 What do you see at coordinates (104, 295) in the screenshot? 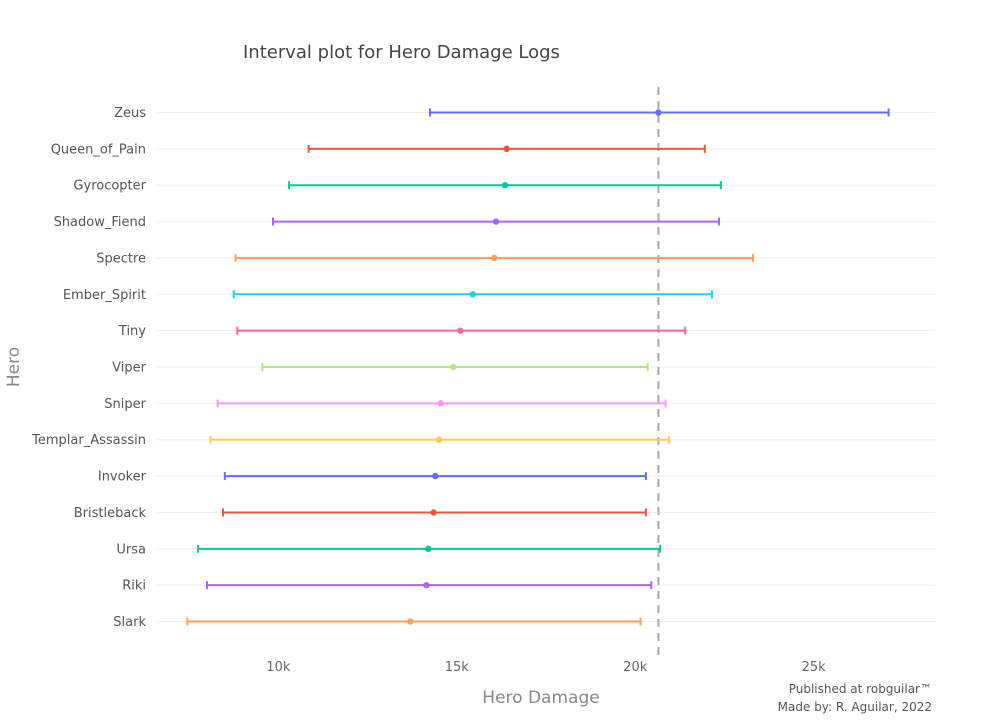
I see `y-tick-label: Ember_Spirit` at bounding box center [104, 295].